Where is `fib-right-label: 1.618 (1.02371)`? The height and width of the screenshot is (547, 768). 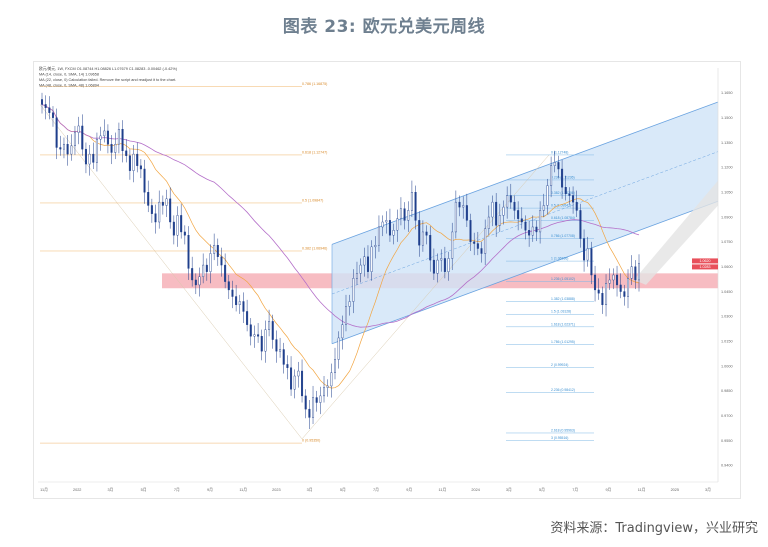 fib-right-label: 1.618 (1.02371) is located at coordinates (563, 324).